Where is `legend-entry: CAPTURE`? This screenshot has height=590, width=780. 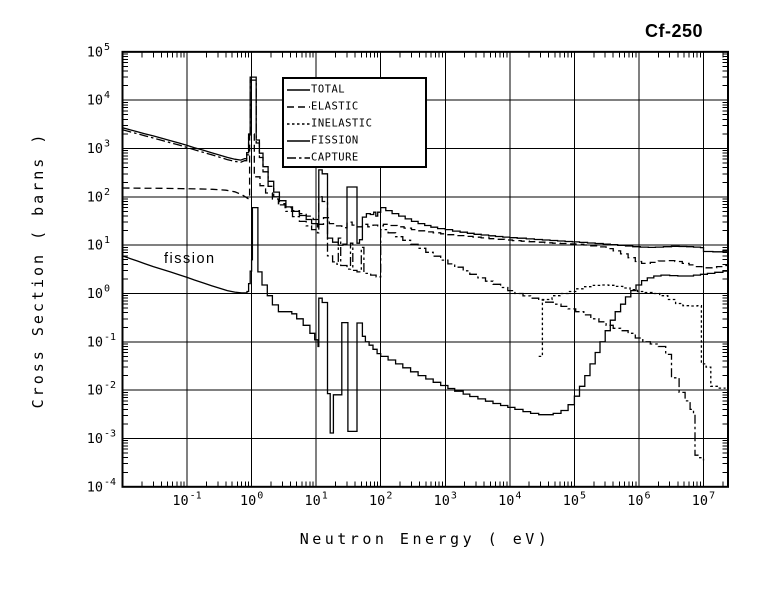 legend-entry: CAPTURE is located at coordinates (356, 157).